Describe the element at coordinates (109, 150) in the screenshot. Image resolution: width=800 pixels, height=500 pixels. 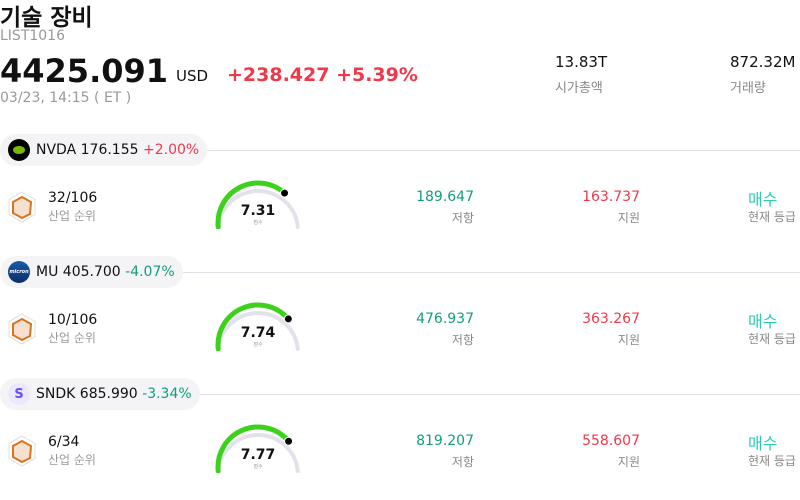
I see `stock-price: 176.155` at that location.